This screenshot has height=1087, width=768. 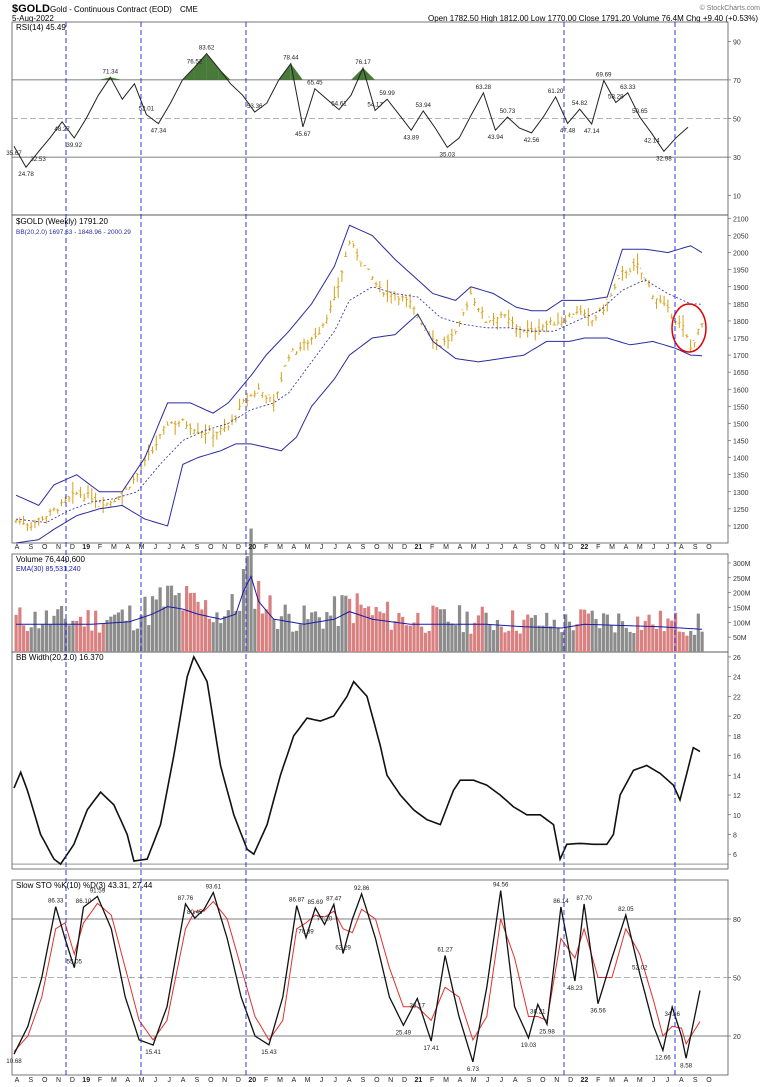 What do you see at coordinates (742, 579) in the screenshot?
I see `volume-tick-label: 250M` at bounding box center [742, 579].